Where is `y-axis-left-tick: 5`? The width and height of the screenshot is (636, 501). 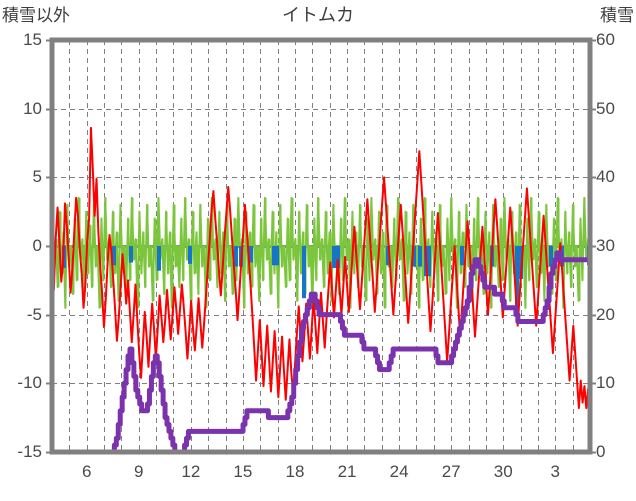
y-axis-left-tick: 5 is located at coordinates (37, 177).